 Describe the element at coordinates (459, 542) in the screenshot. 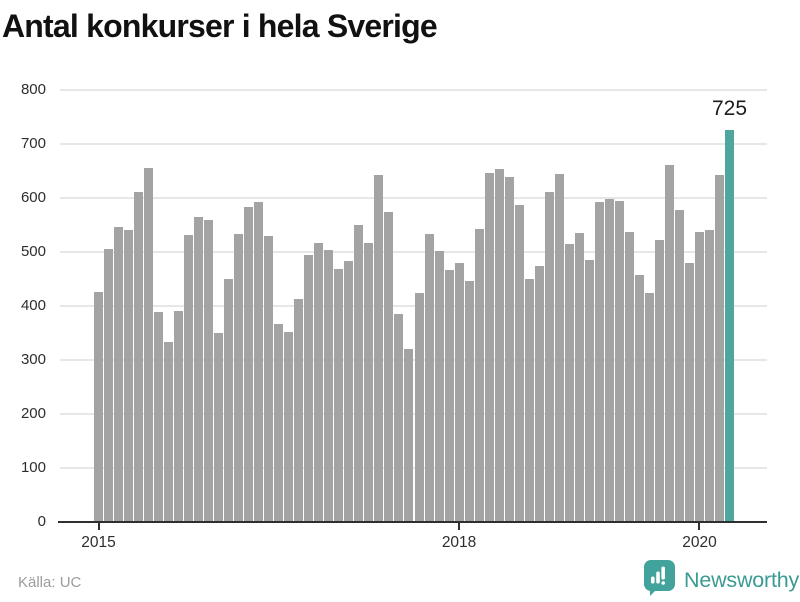

I see `x-axis-label: 2018` at that location.